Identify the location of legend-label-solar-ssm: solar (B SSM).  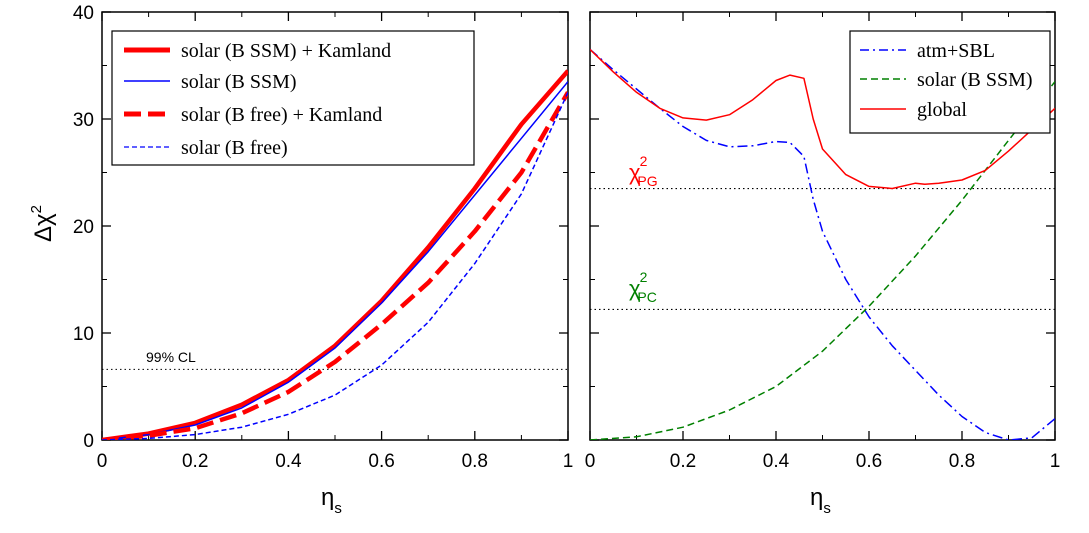
(239, 82).